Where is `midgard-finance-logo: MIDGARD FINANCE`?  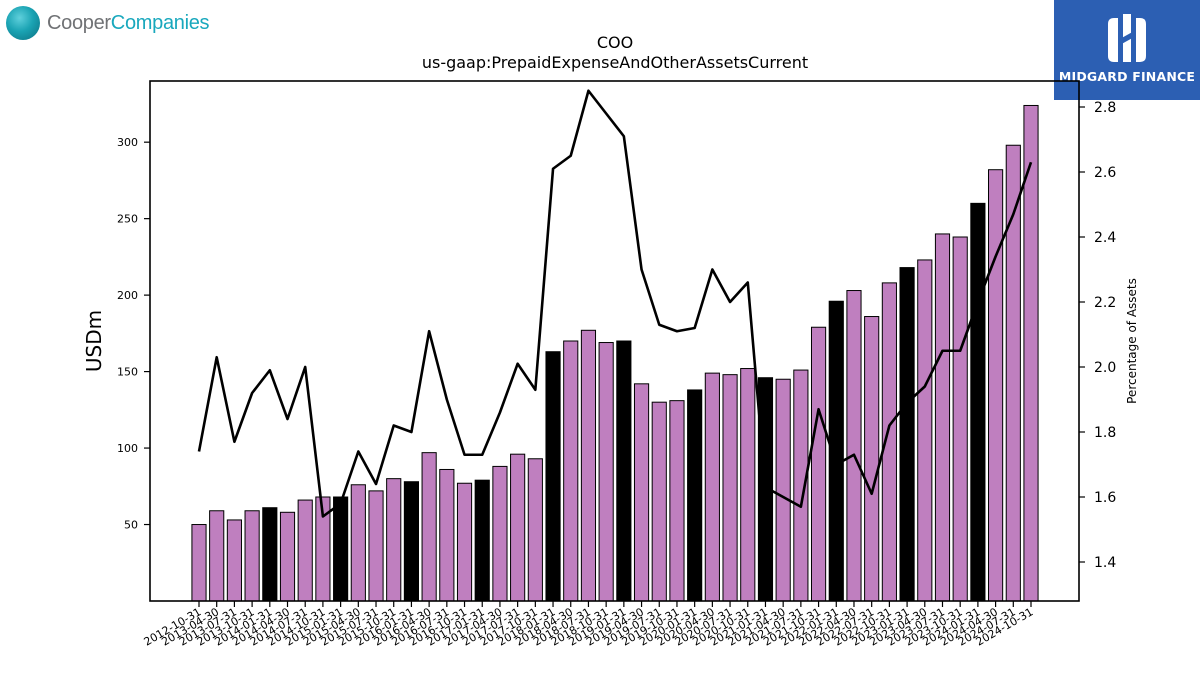 midgard-finance-logo: MIDGARD FINANCE is located at coordinates (1127, 50).